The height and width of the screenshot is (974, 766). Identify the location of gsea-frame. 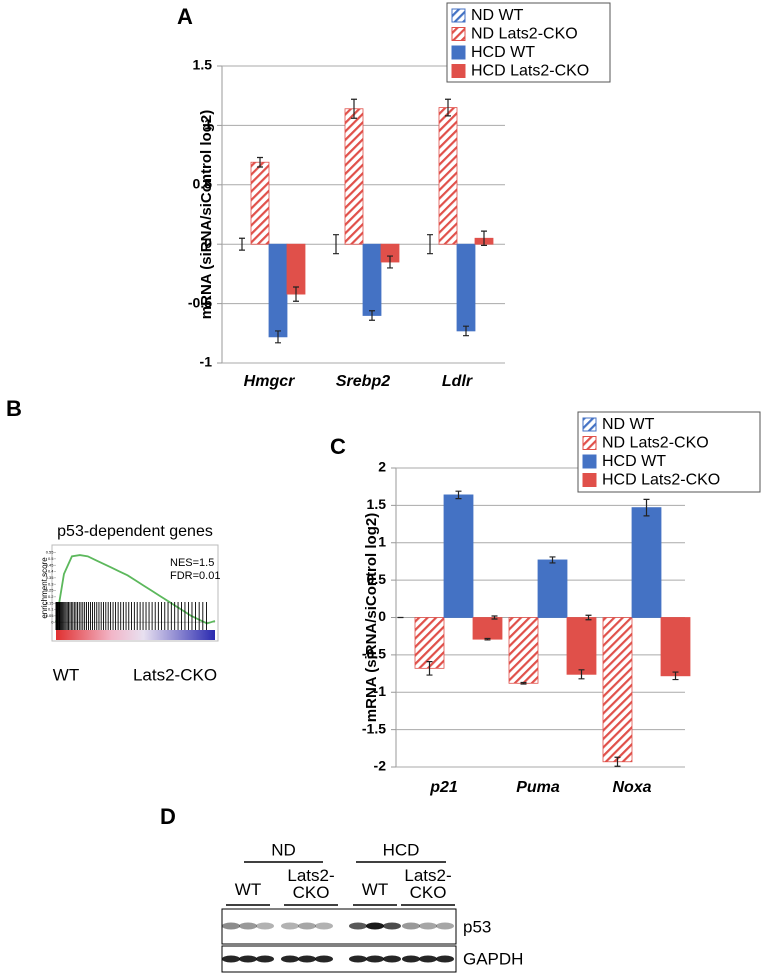
(135, 593).